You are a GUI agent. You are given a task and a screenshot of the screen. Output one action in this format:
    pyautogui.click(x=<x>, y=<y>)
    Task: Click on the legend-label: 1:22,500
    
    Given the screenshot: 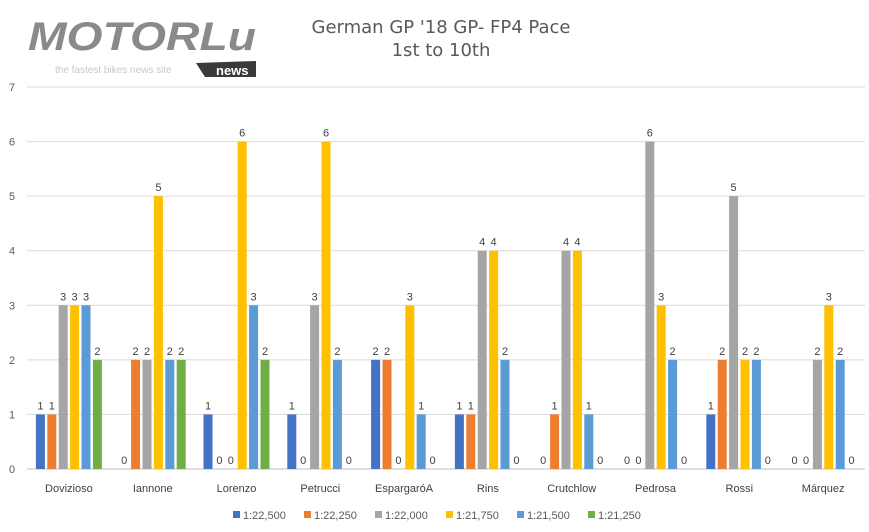 What is the action you would take?
    pyautogui.click(x=264, y=516)
    